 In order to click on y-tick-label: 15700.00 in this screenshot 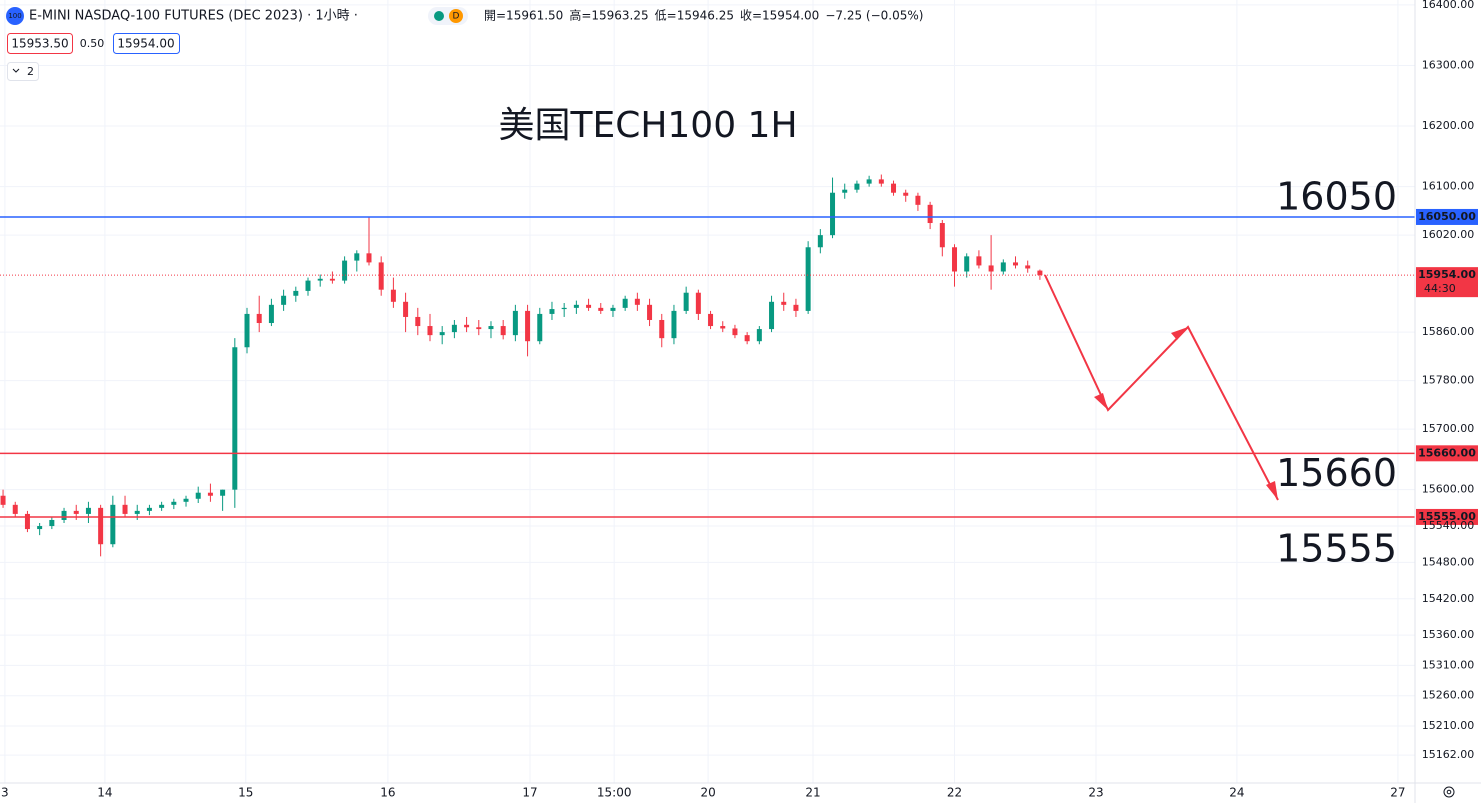, I will do `click(1448, 428)`.